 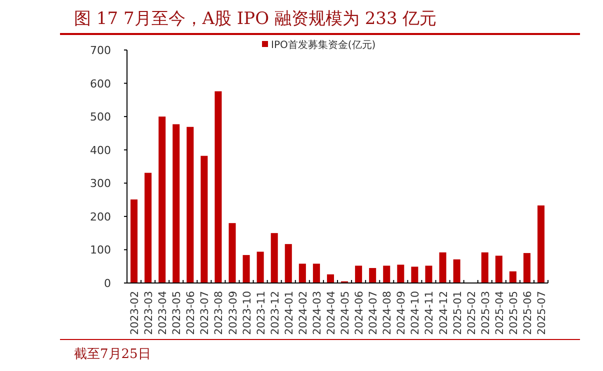 What do you see at coordinates (458, 313) in the screenshot?
I see `x-tick-label: 2025-01` at bounding box center [458, 313].